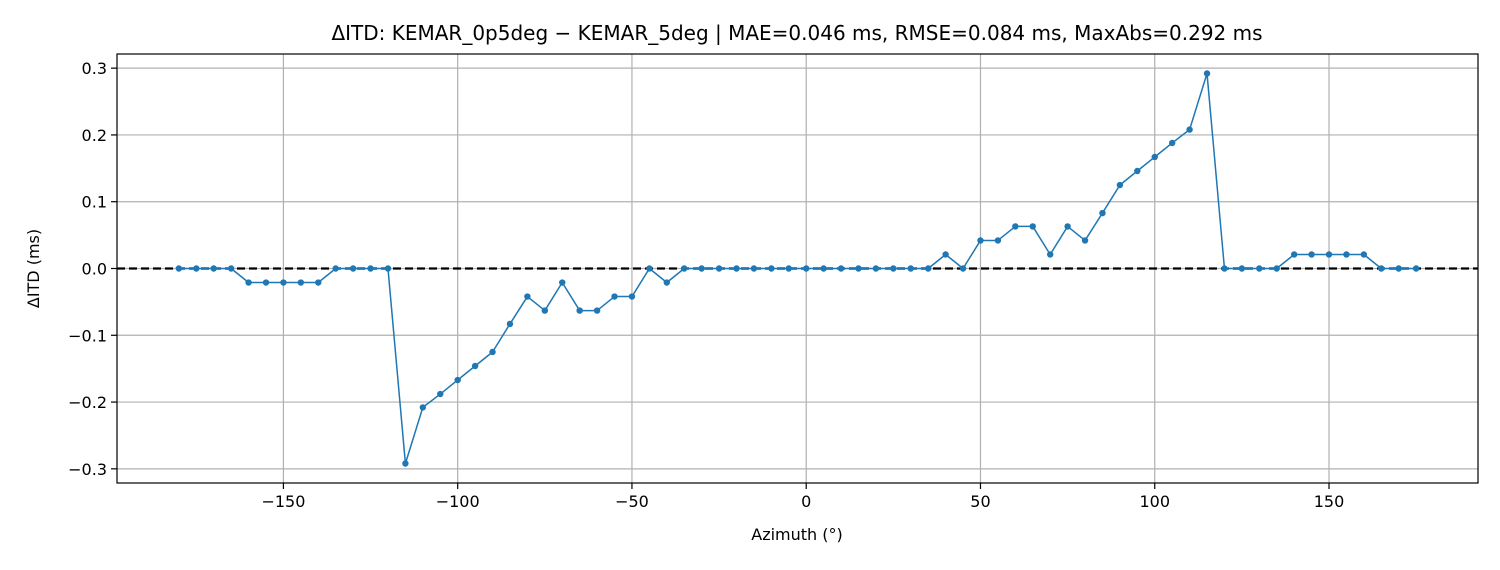  Describe the element at coordinates (806, 501) in the screenshot. I see `x-tick-label: 0` at that location.